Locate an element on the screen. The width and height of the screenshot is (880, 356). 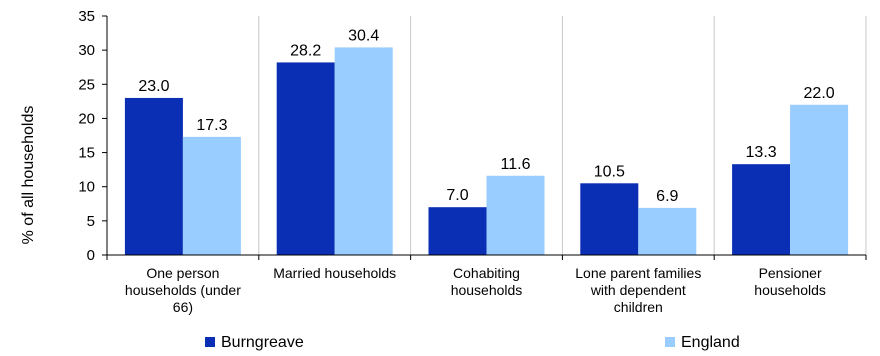
y-tick-label: 5 is located at coordinates (91, 221).